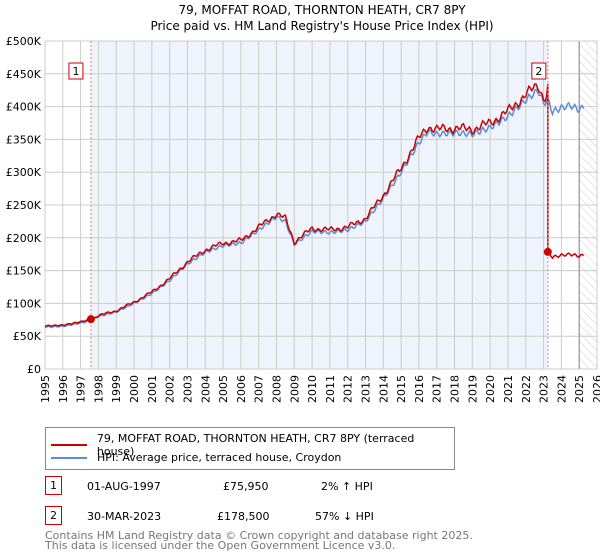  I want to click on x-tick-label: 2019, so click(472, 389).